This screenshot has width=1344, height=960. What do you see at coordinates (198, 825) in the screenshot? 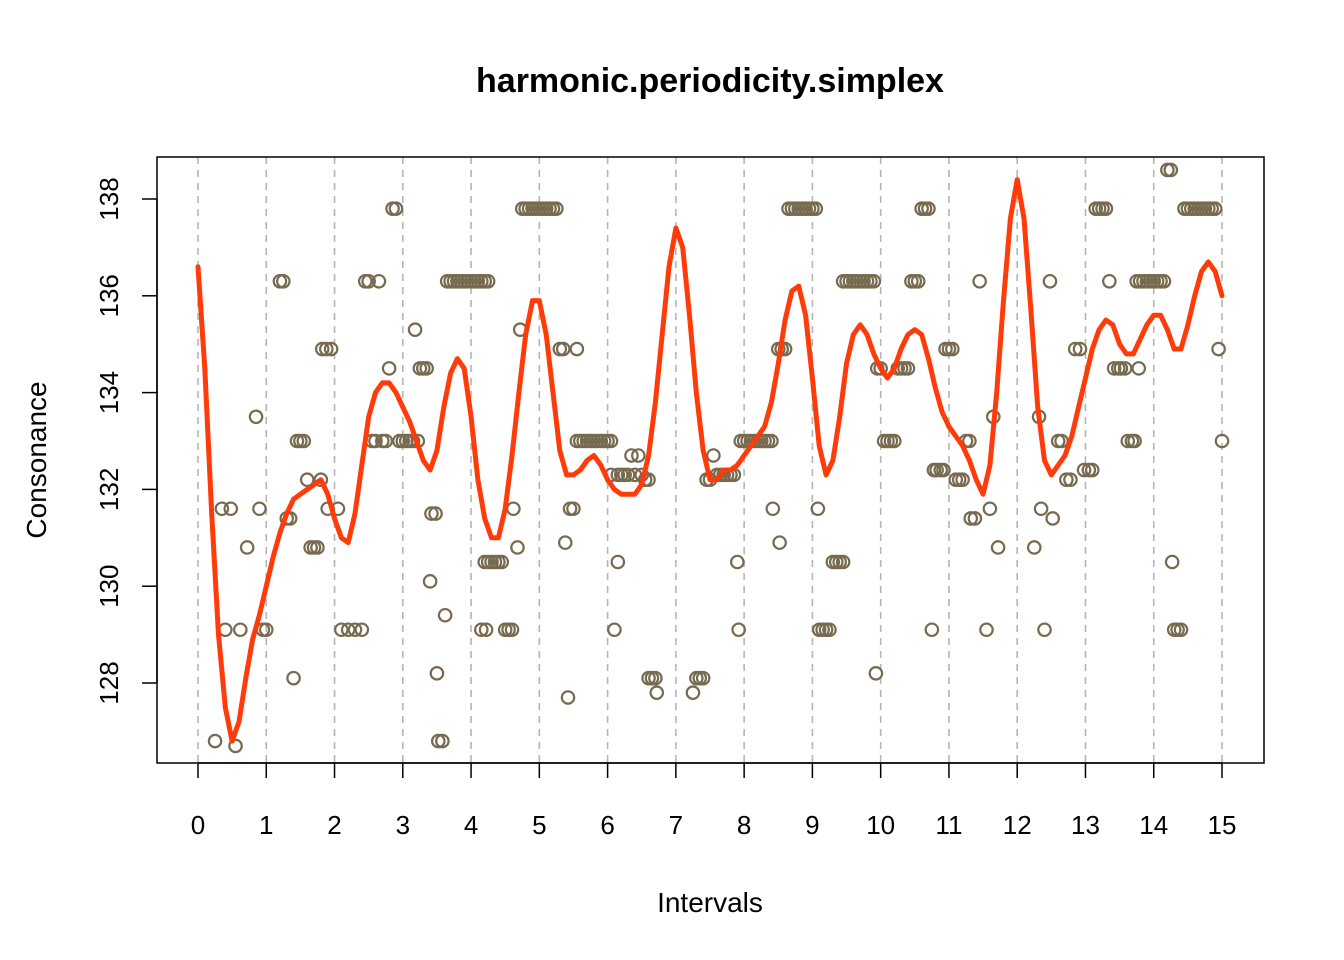
I see `x-tick-label: 0` at bounding box center [198, 825].